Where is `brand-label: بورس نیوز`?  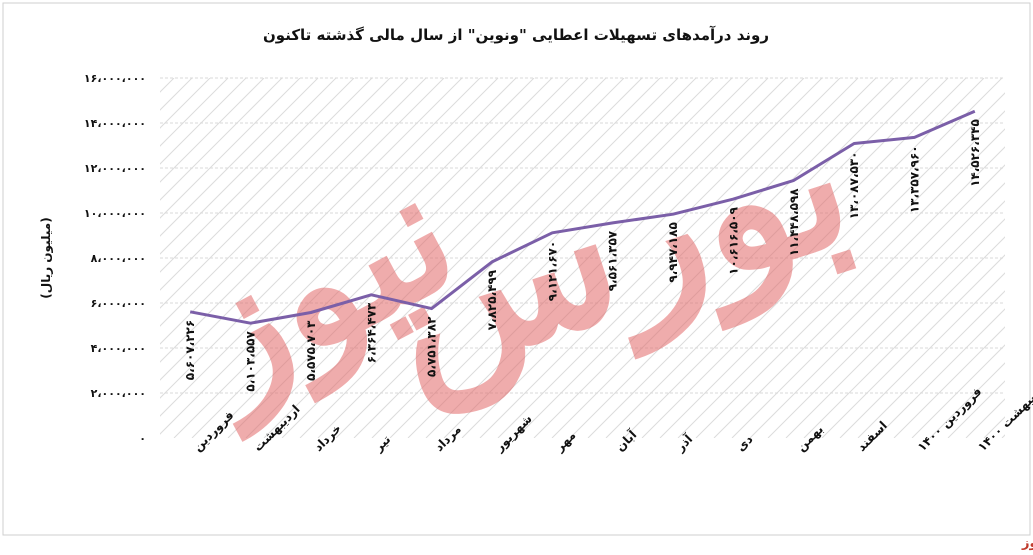 brand-label: بورس نیوز is located at coordinates (1027, 543).